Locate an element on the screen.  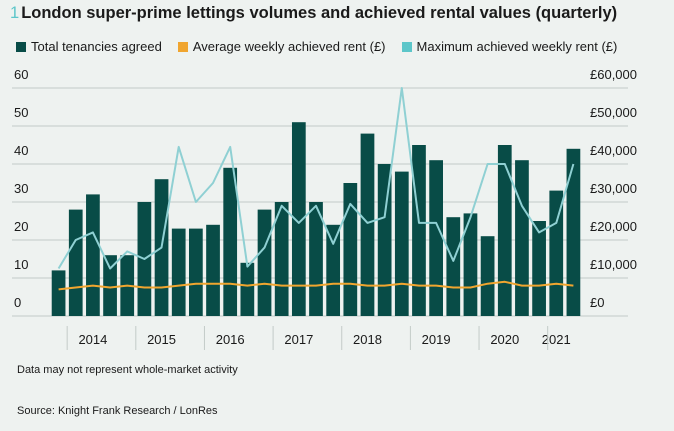
y-left-tick-label: 0 is located at coordinates (17, 302).